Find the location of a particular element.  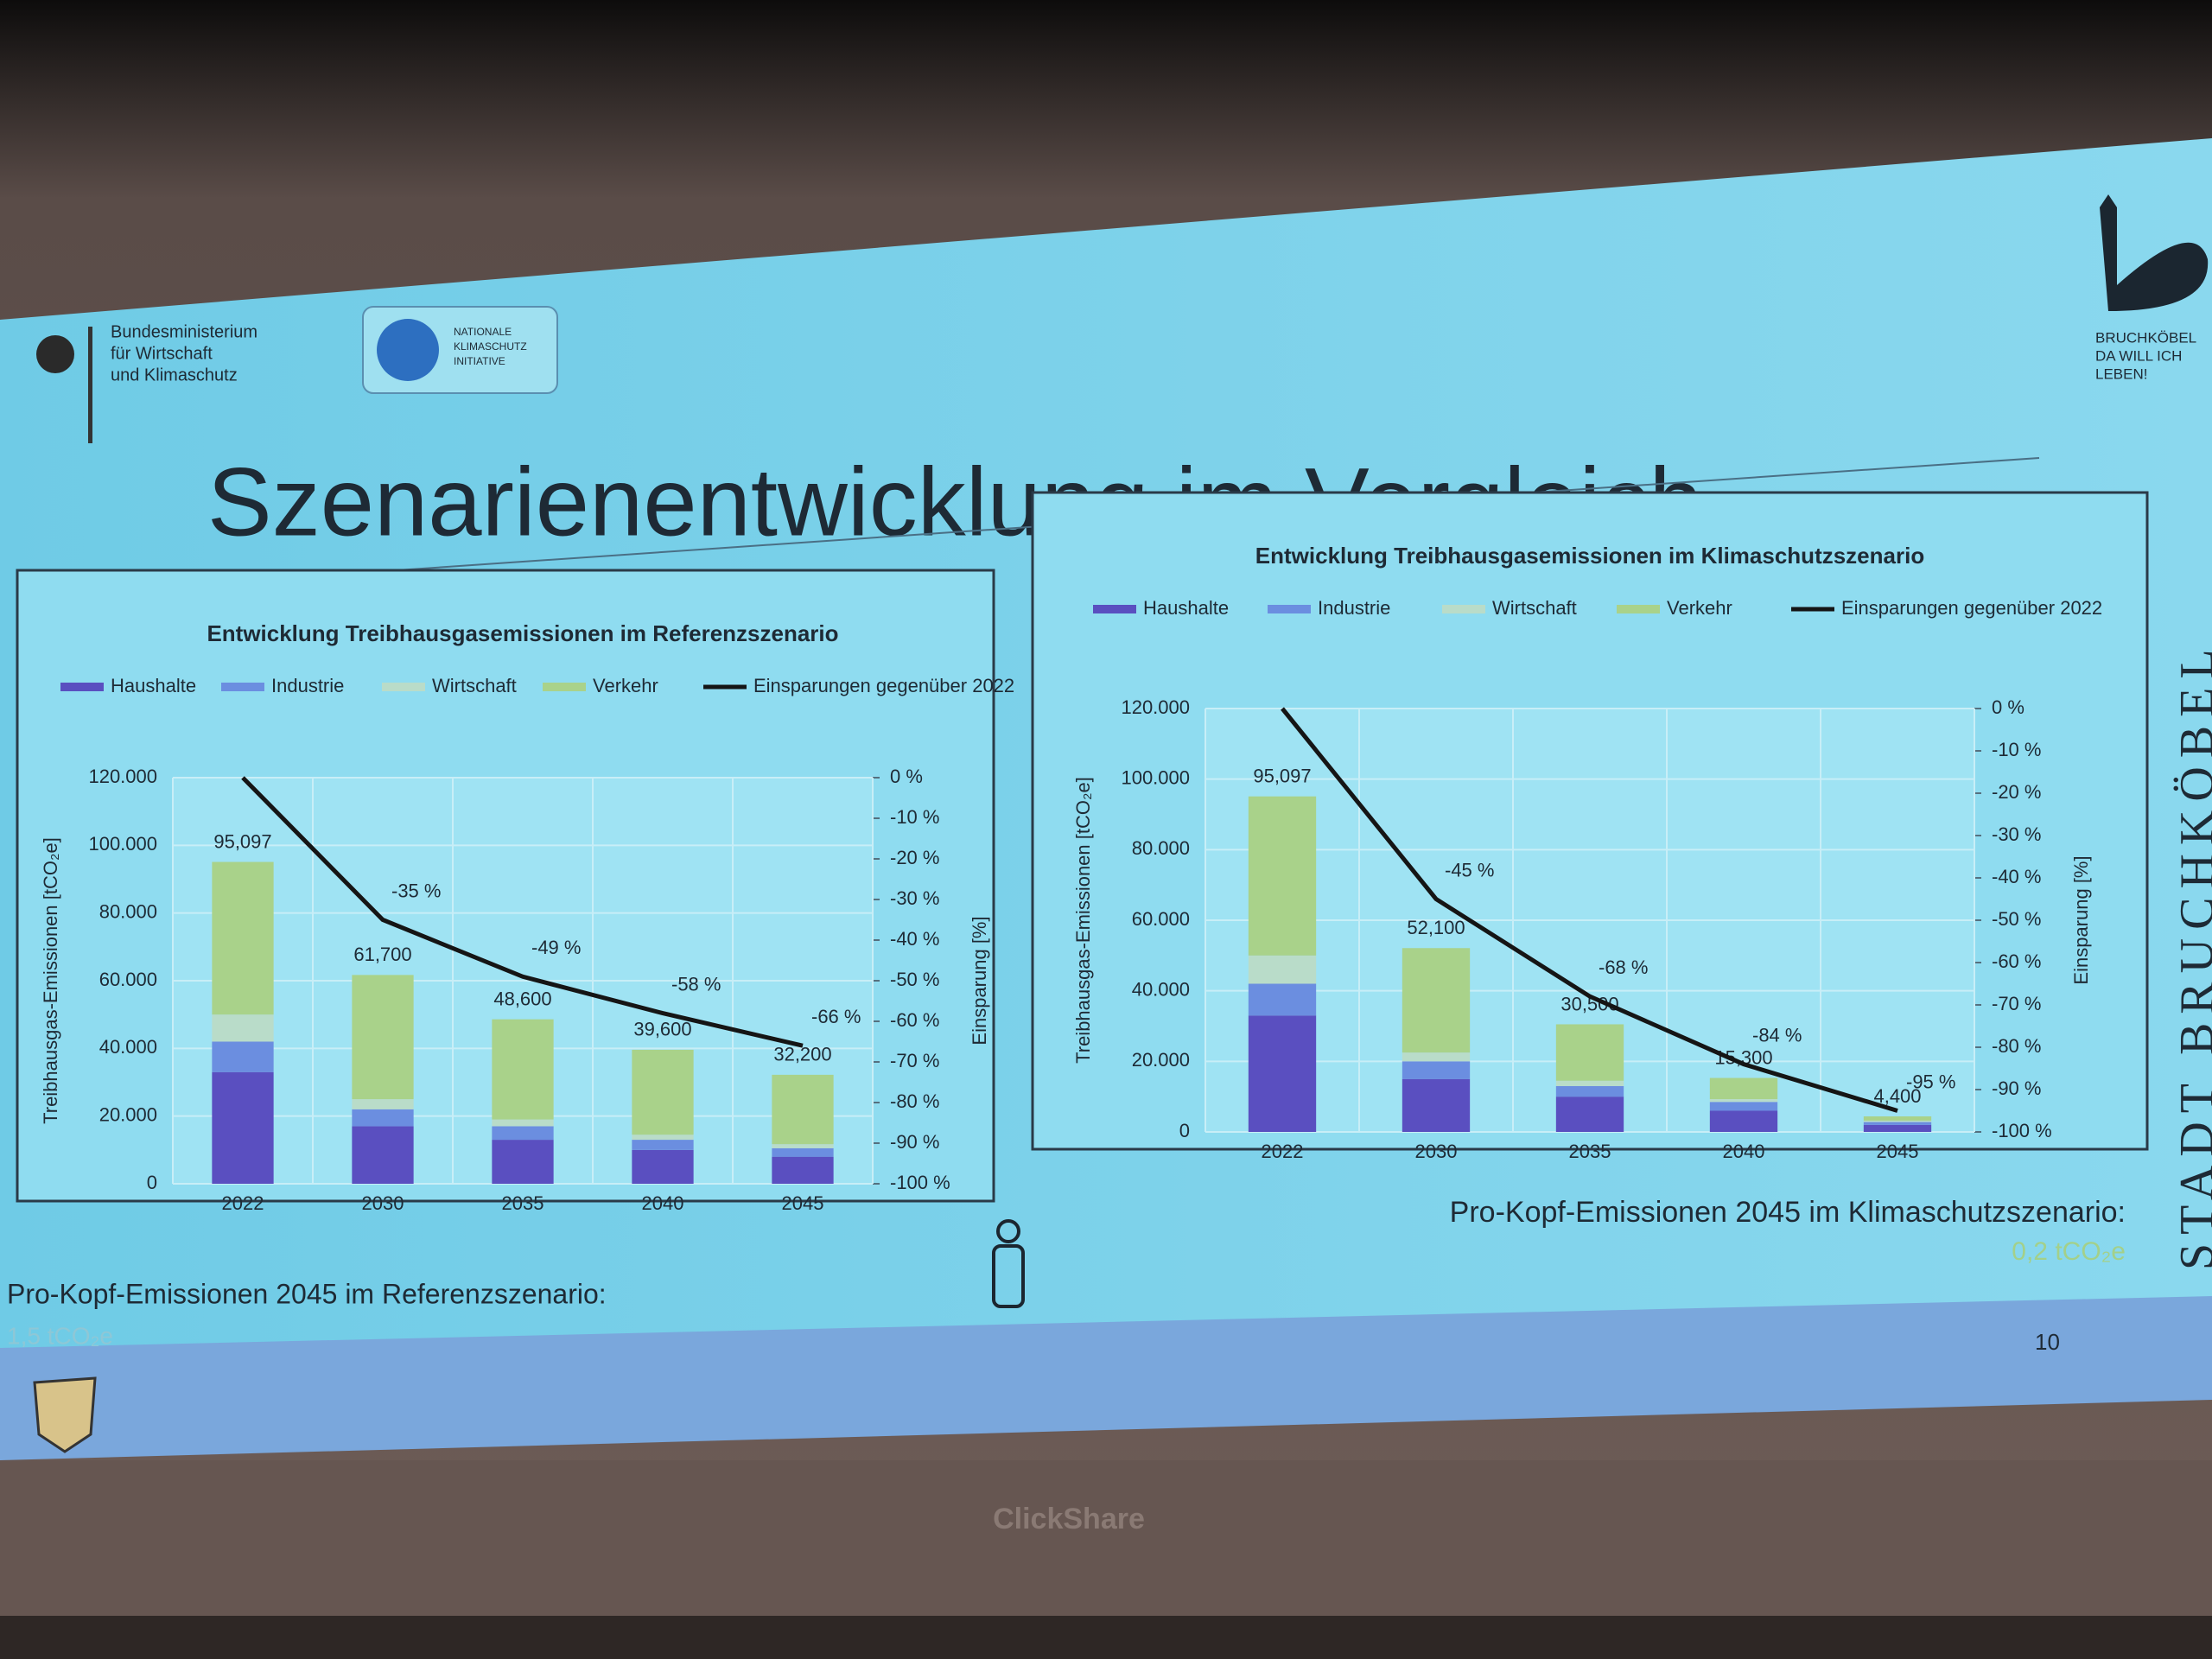

city-logo is located at coordinates (2154, 252).